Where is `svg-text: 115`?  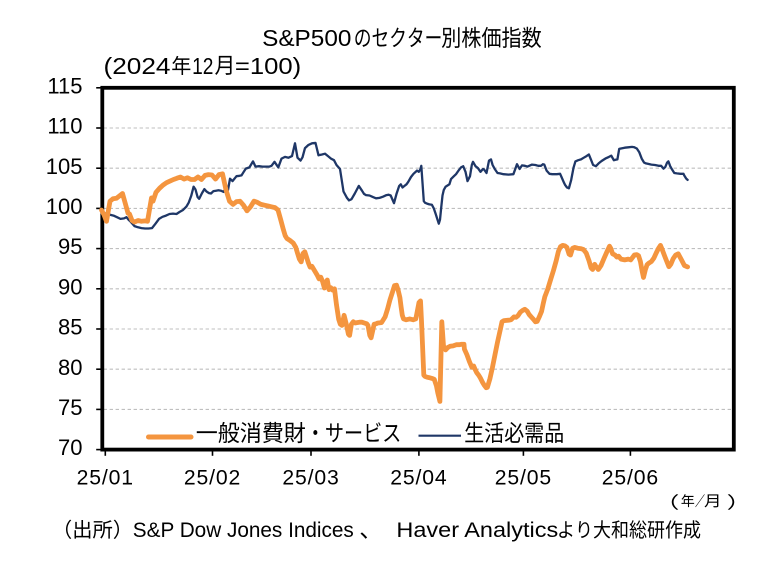 svg-text: 115 is located at coordinates (64, 85).